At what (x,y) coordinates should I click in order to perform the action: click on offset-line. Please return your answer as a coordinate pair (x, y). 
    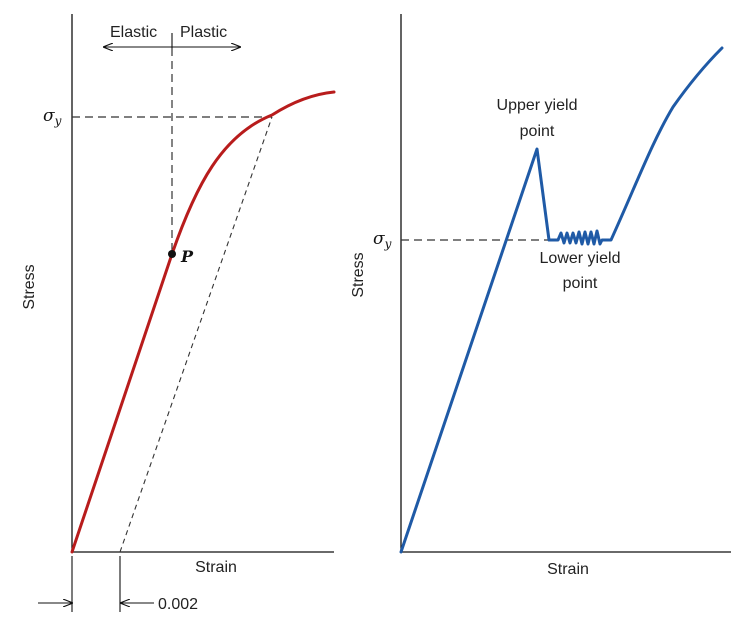
    Looking at the image, I should click on (196, 334).